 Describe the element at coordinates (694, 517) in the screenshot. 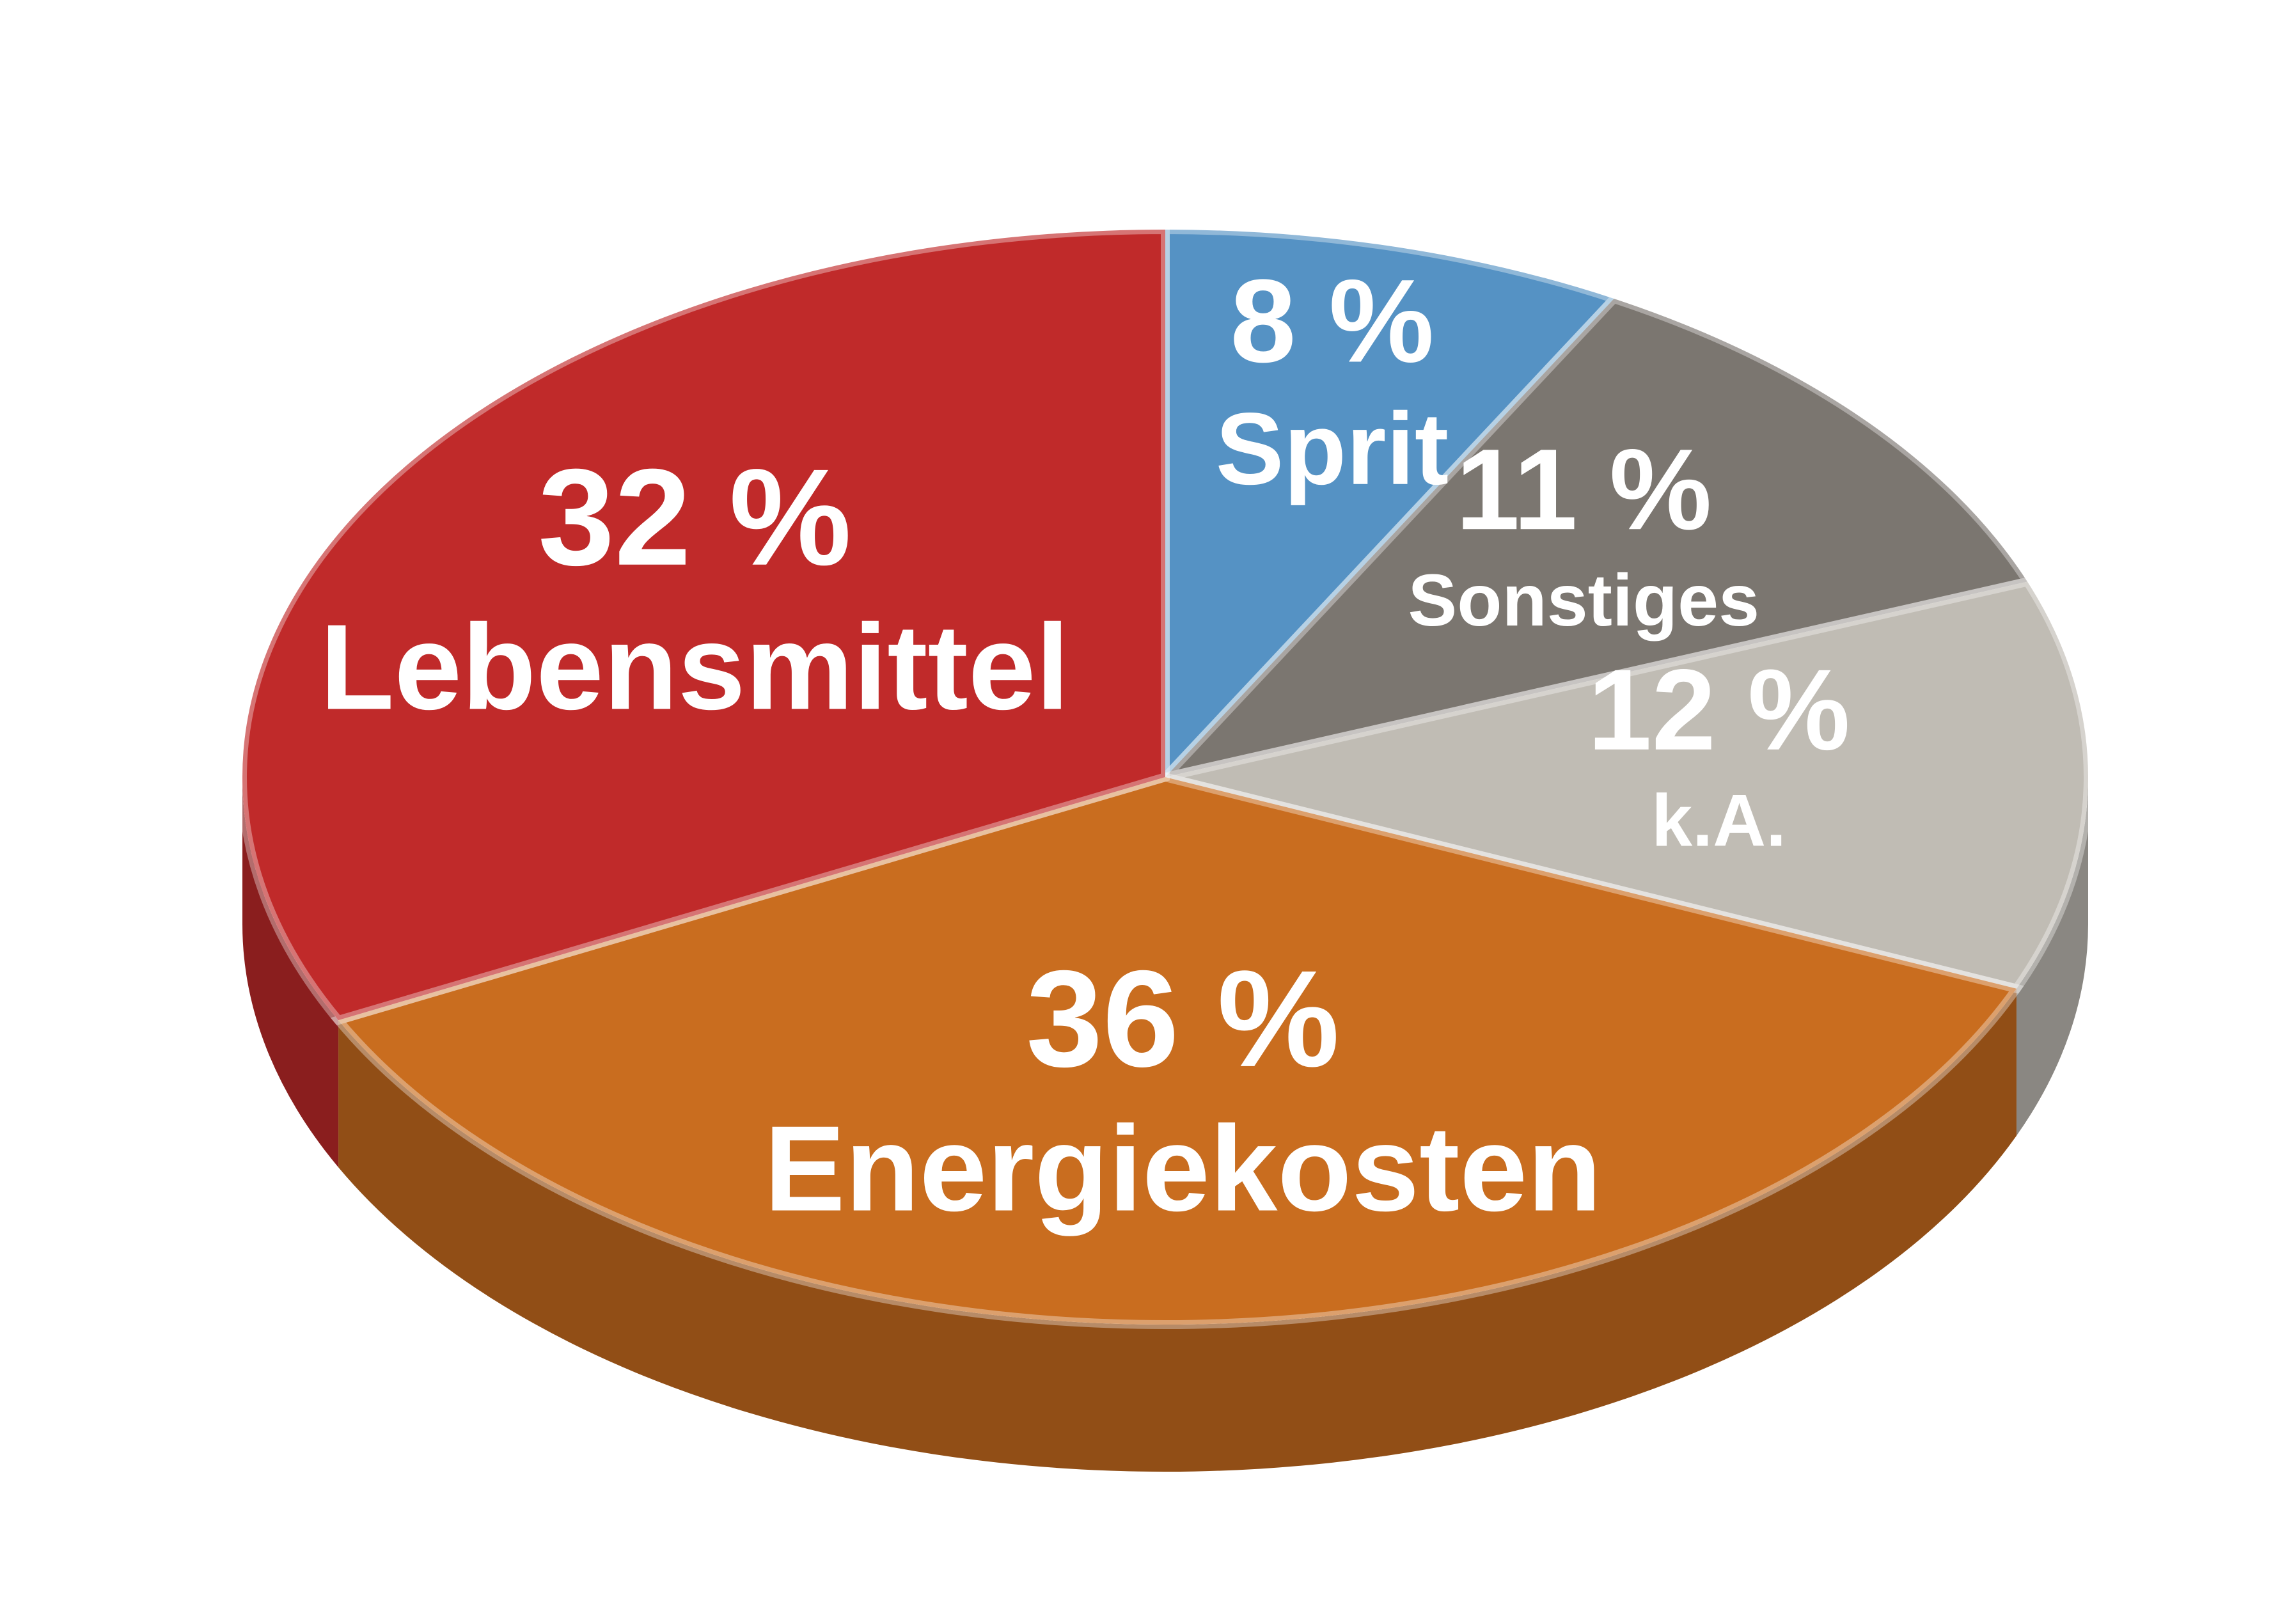

I see `value-label: 32 %` at that location.